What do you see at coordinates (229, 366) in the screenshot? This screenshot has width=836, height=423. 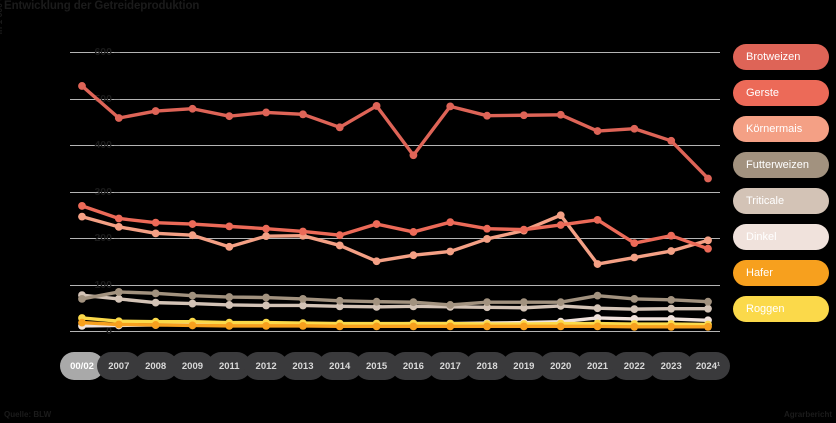 I see `x-axis-label-2011: 2011` at bounding box center [229, 366].